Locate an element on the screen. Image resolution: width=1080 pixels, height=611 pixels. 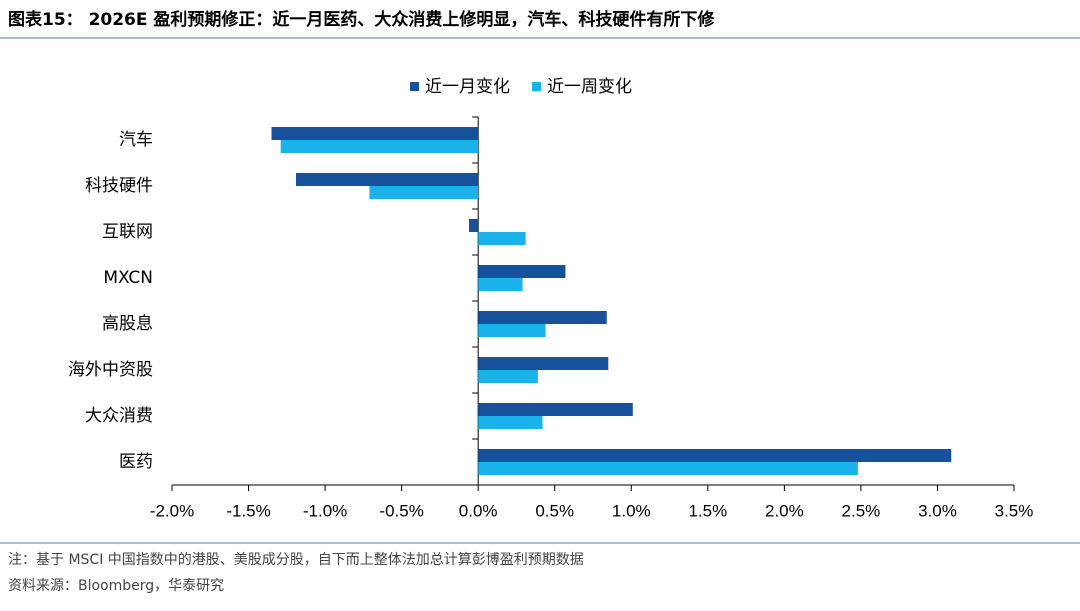
x-tick-label: 1.5% is located at coordinates (707, 510).